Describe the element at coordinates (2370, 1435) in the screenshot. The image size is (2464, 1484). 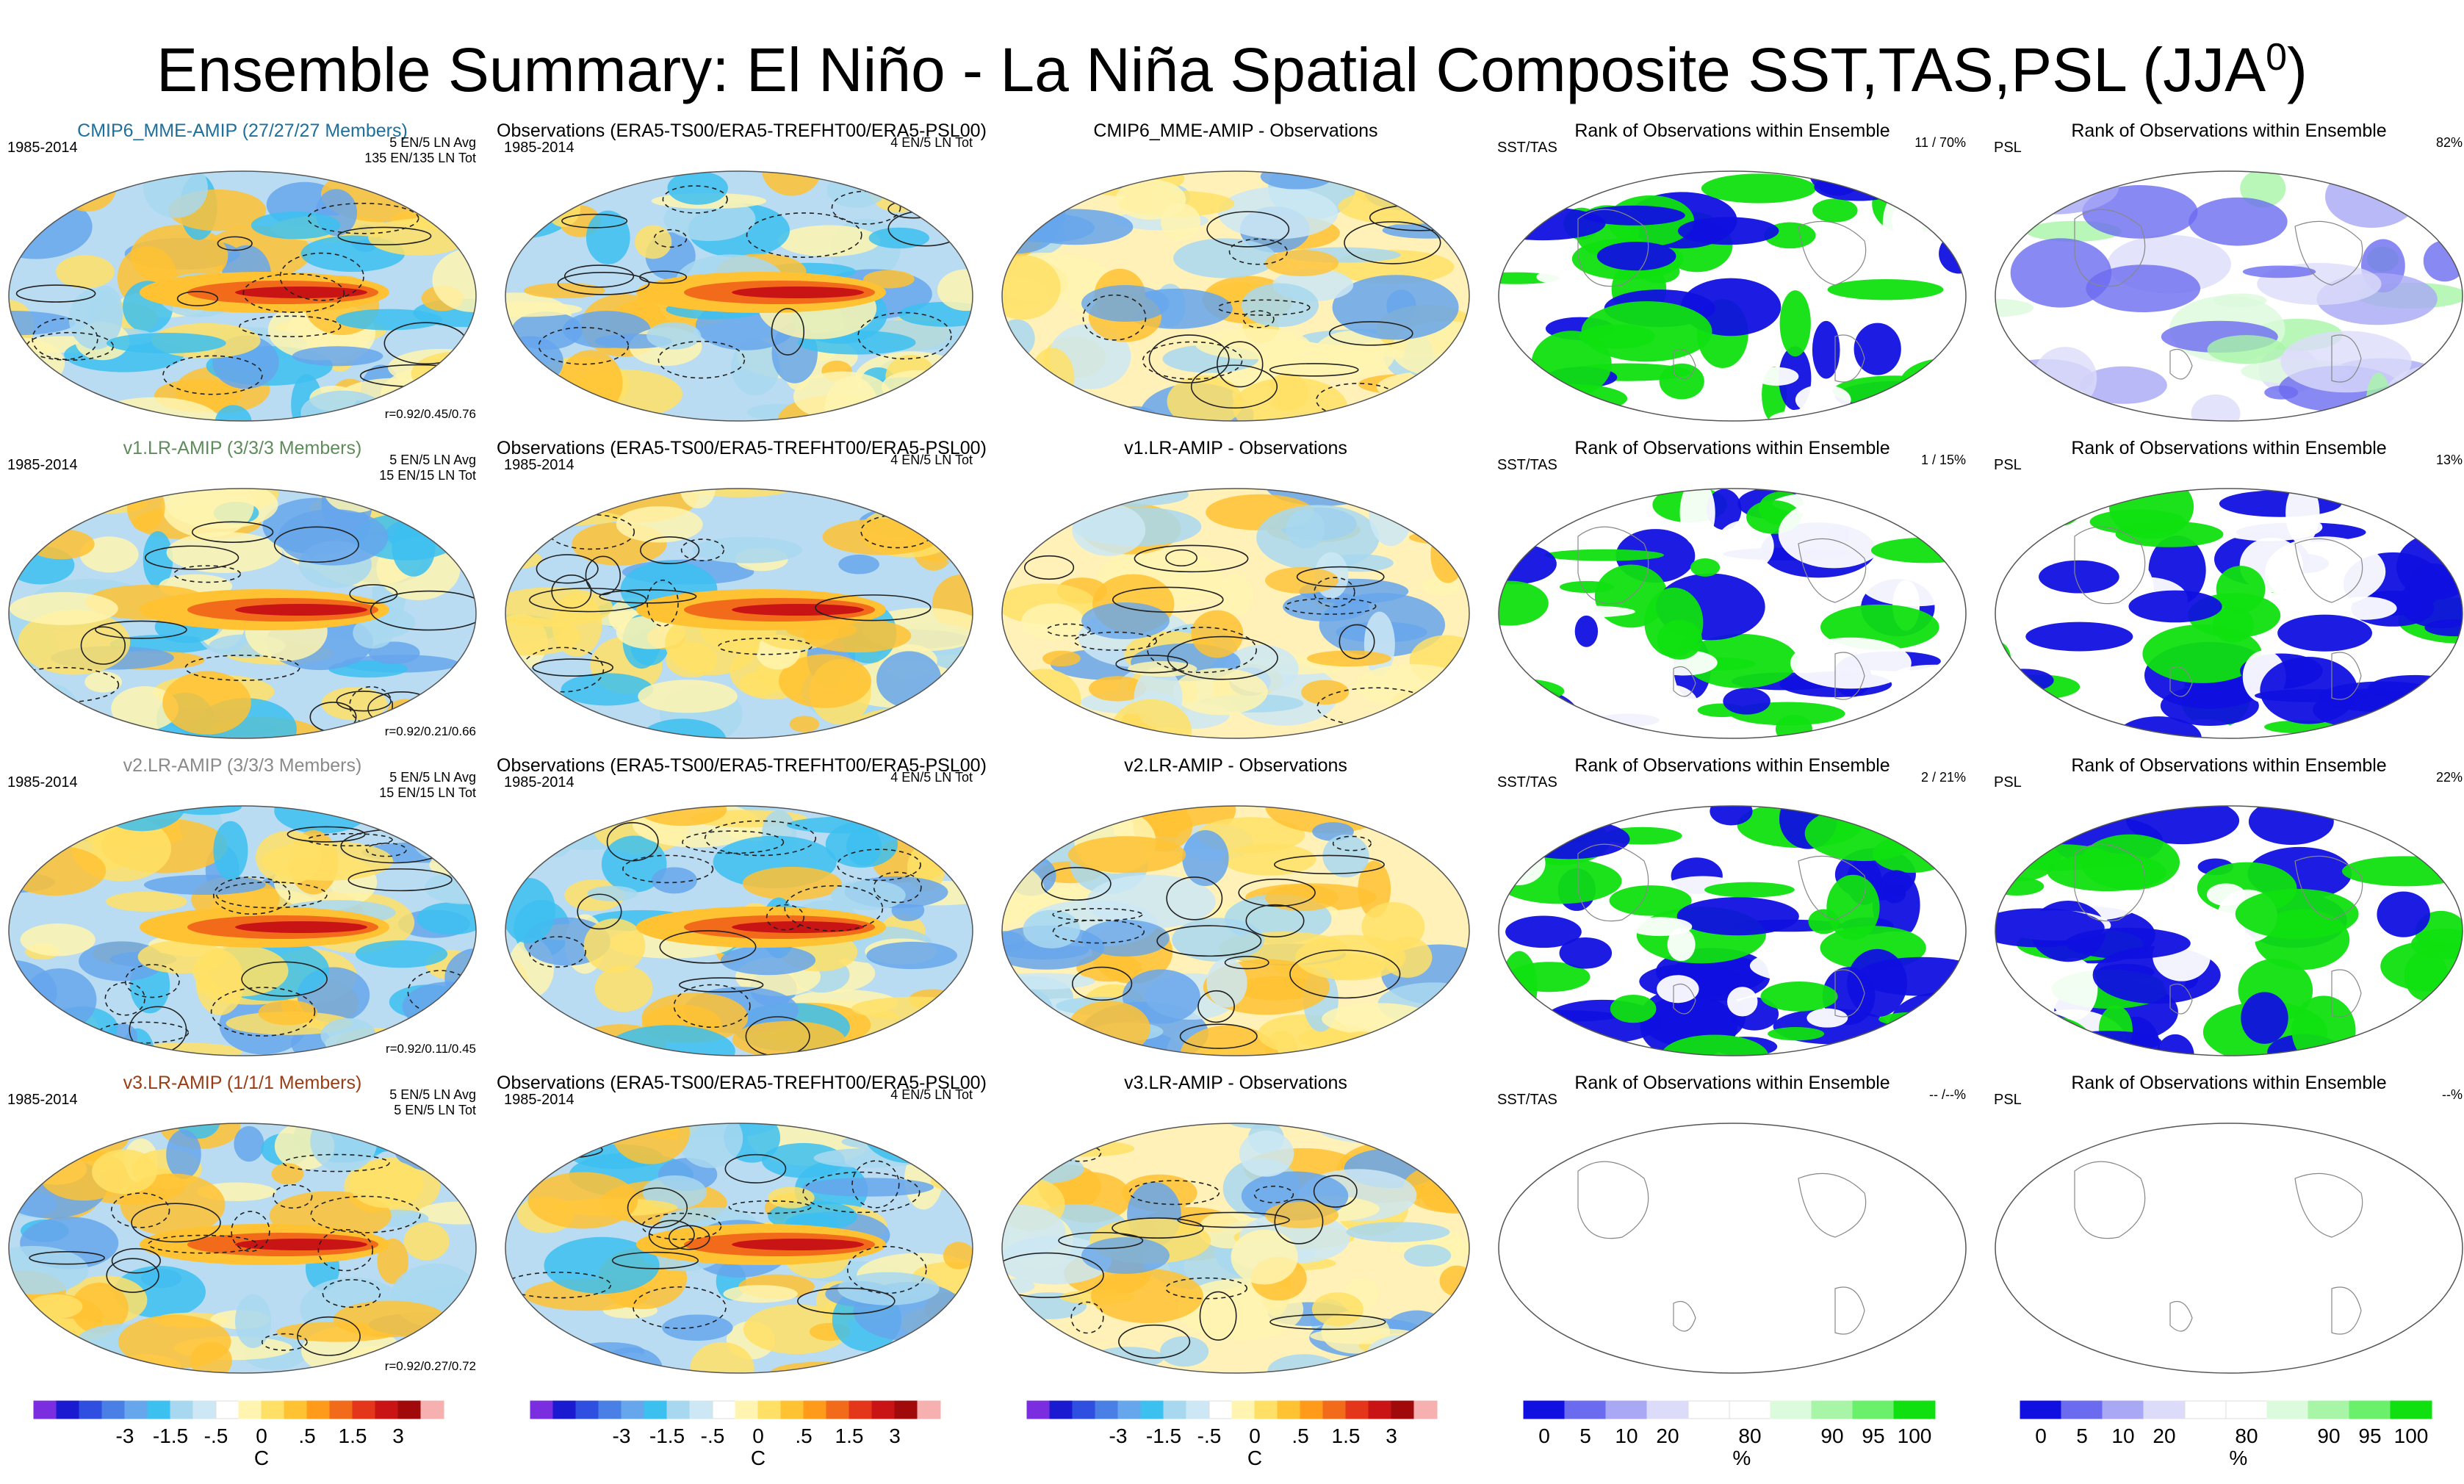
I see `rank-colorbar-tick: 95` at that location.